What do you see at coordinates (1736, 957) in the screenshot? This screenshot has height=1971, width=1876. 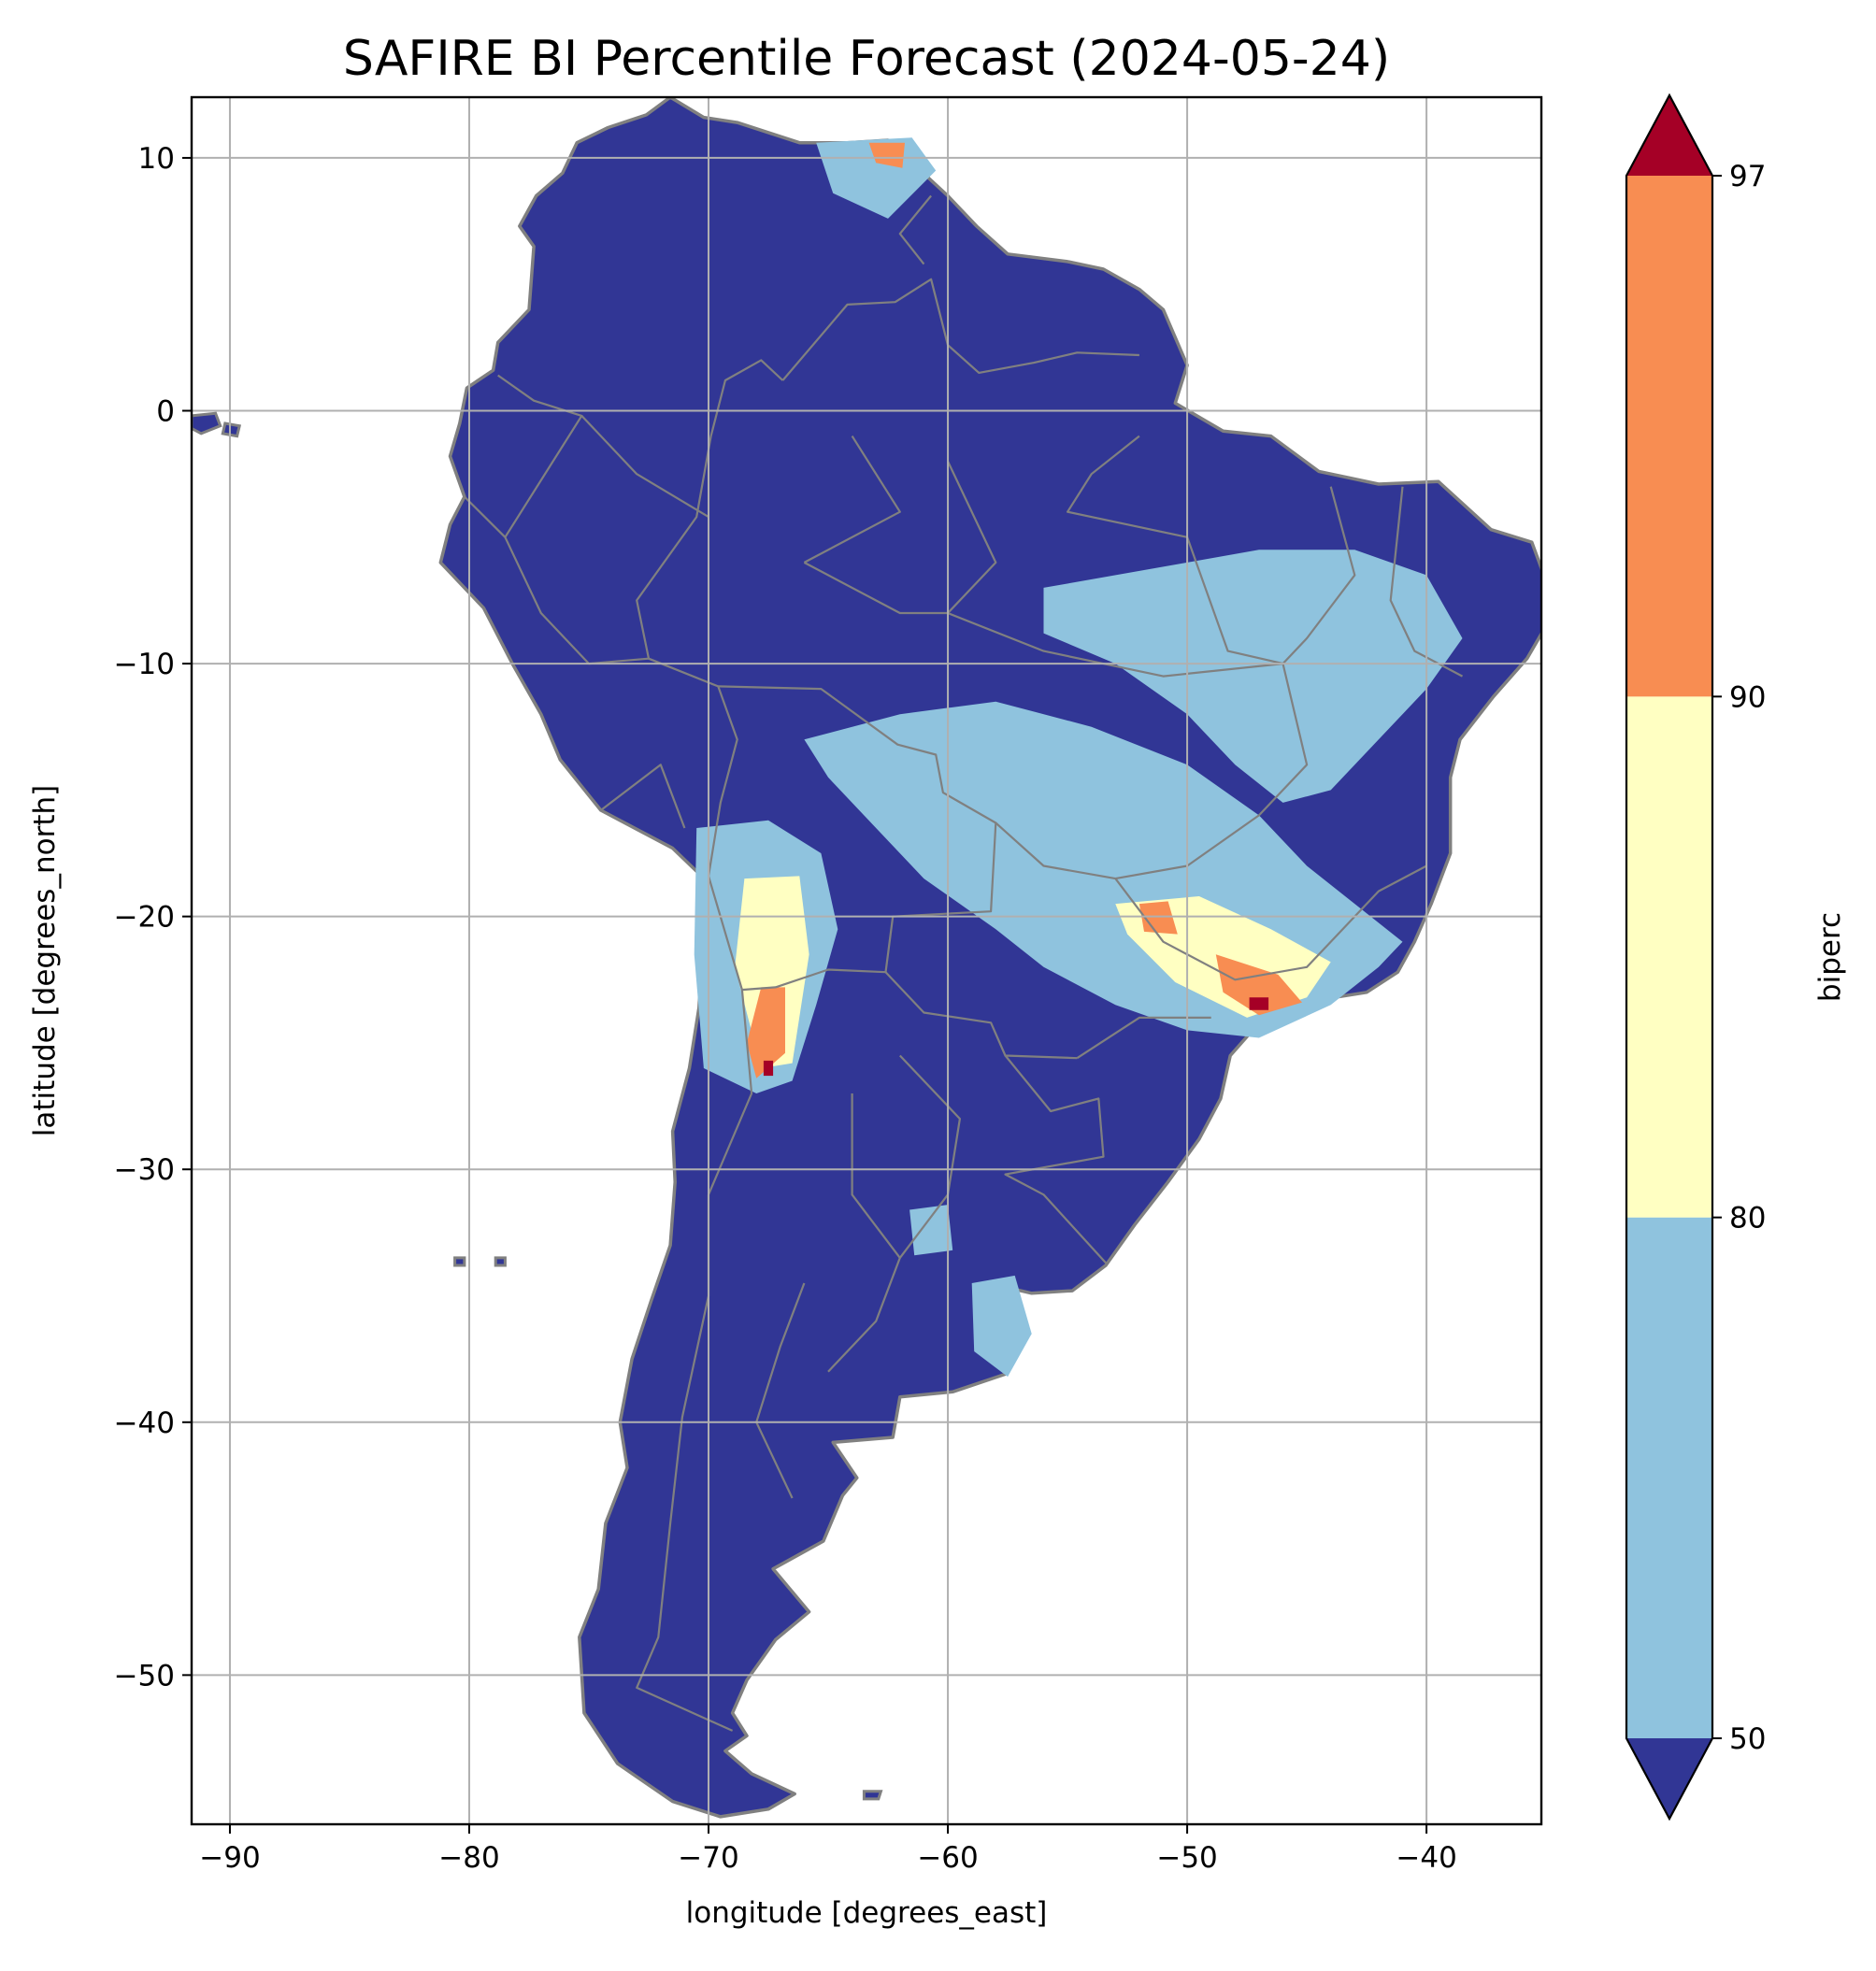 I see `colorbar: 50 80 90 97 biperc` at bounding box center [1736, 957].